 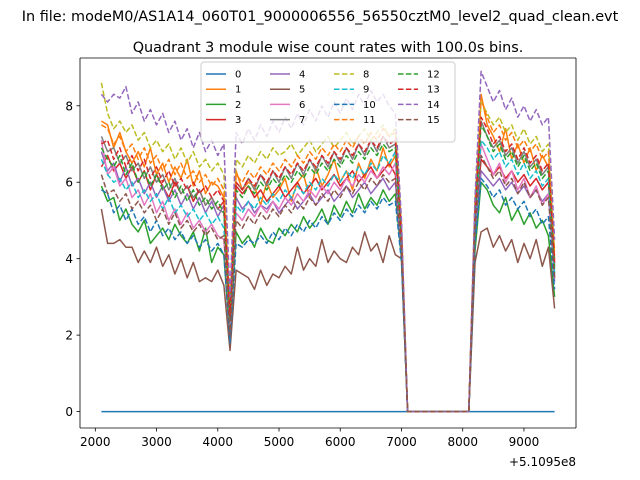 What do you see at coordinates (238, 105) in the screenshot?
I see `legend-label-2: 2` at bounding box center [238, 105].